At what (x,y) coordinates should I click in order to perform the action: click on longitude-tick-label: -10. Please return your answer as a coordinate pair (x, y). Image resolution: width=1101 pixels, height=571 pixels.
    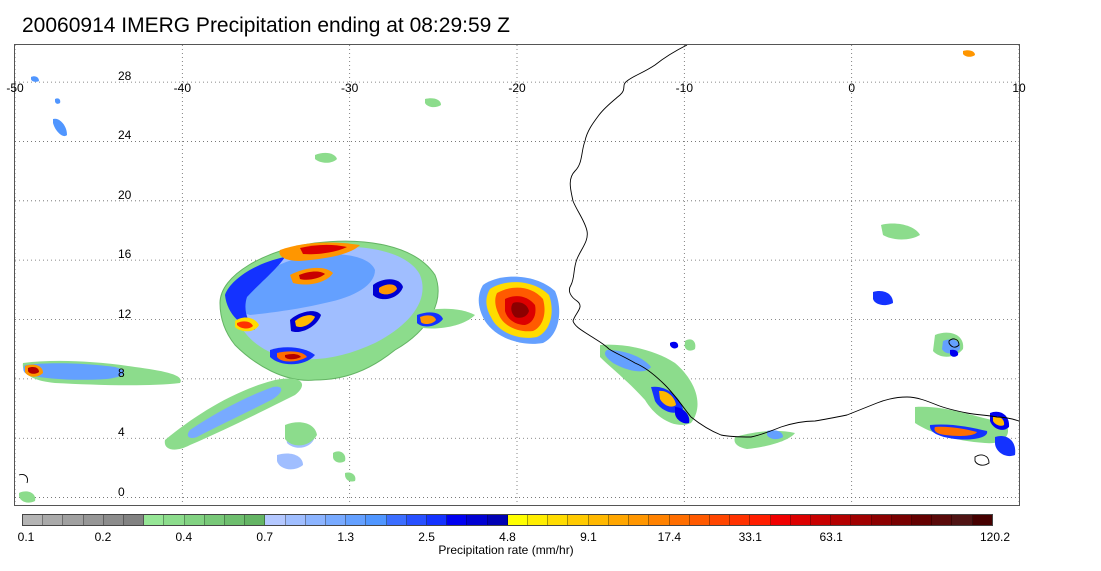
    Looking at the image, I should click on (684, 88).